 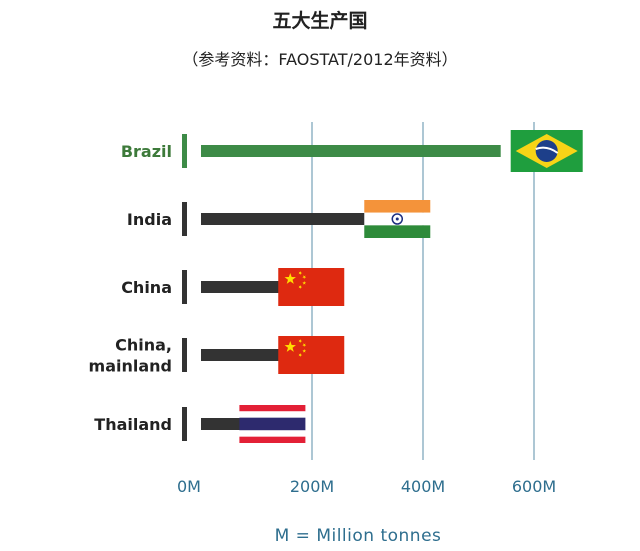 What do you see at coordinates (351, 151) in the screenshot?
I see `bar-brazil` at bounding box center [351, 151].